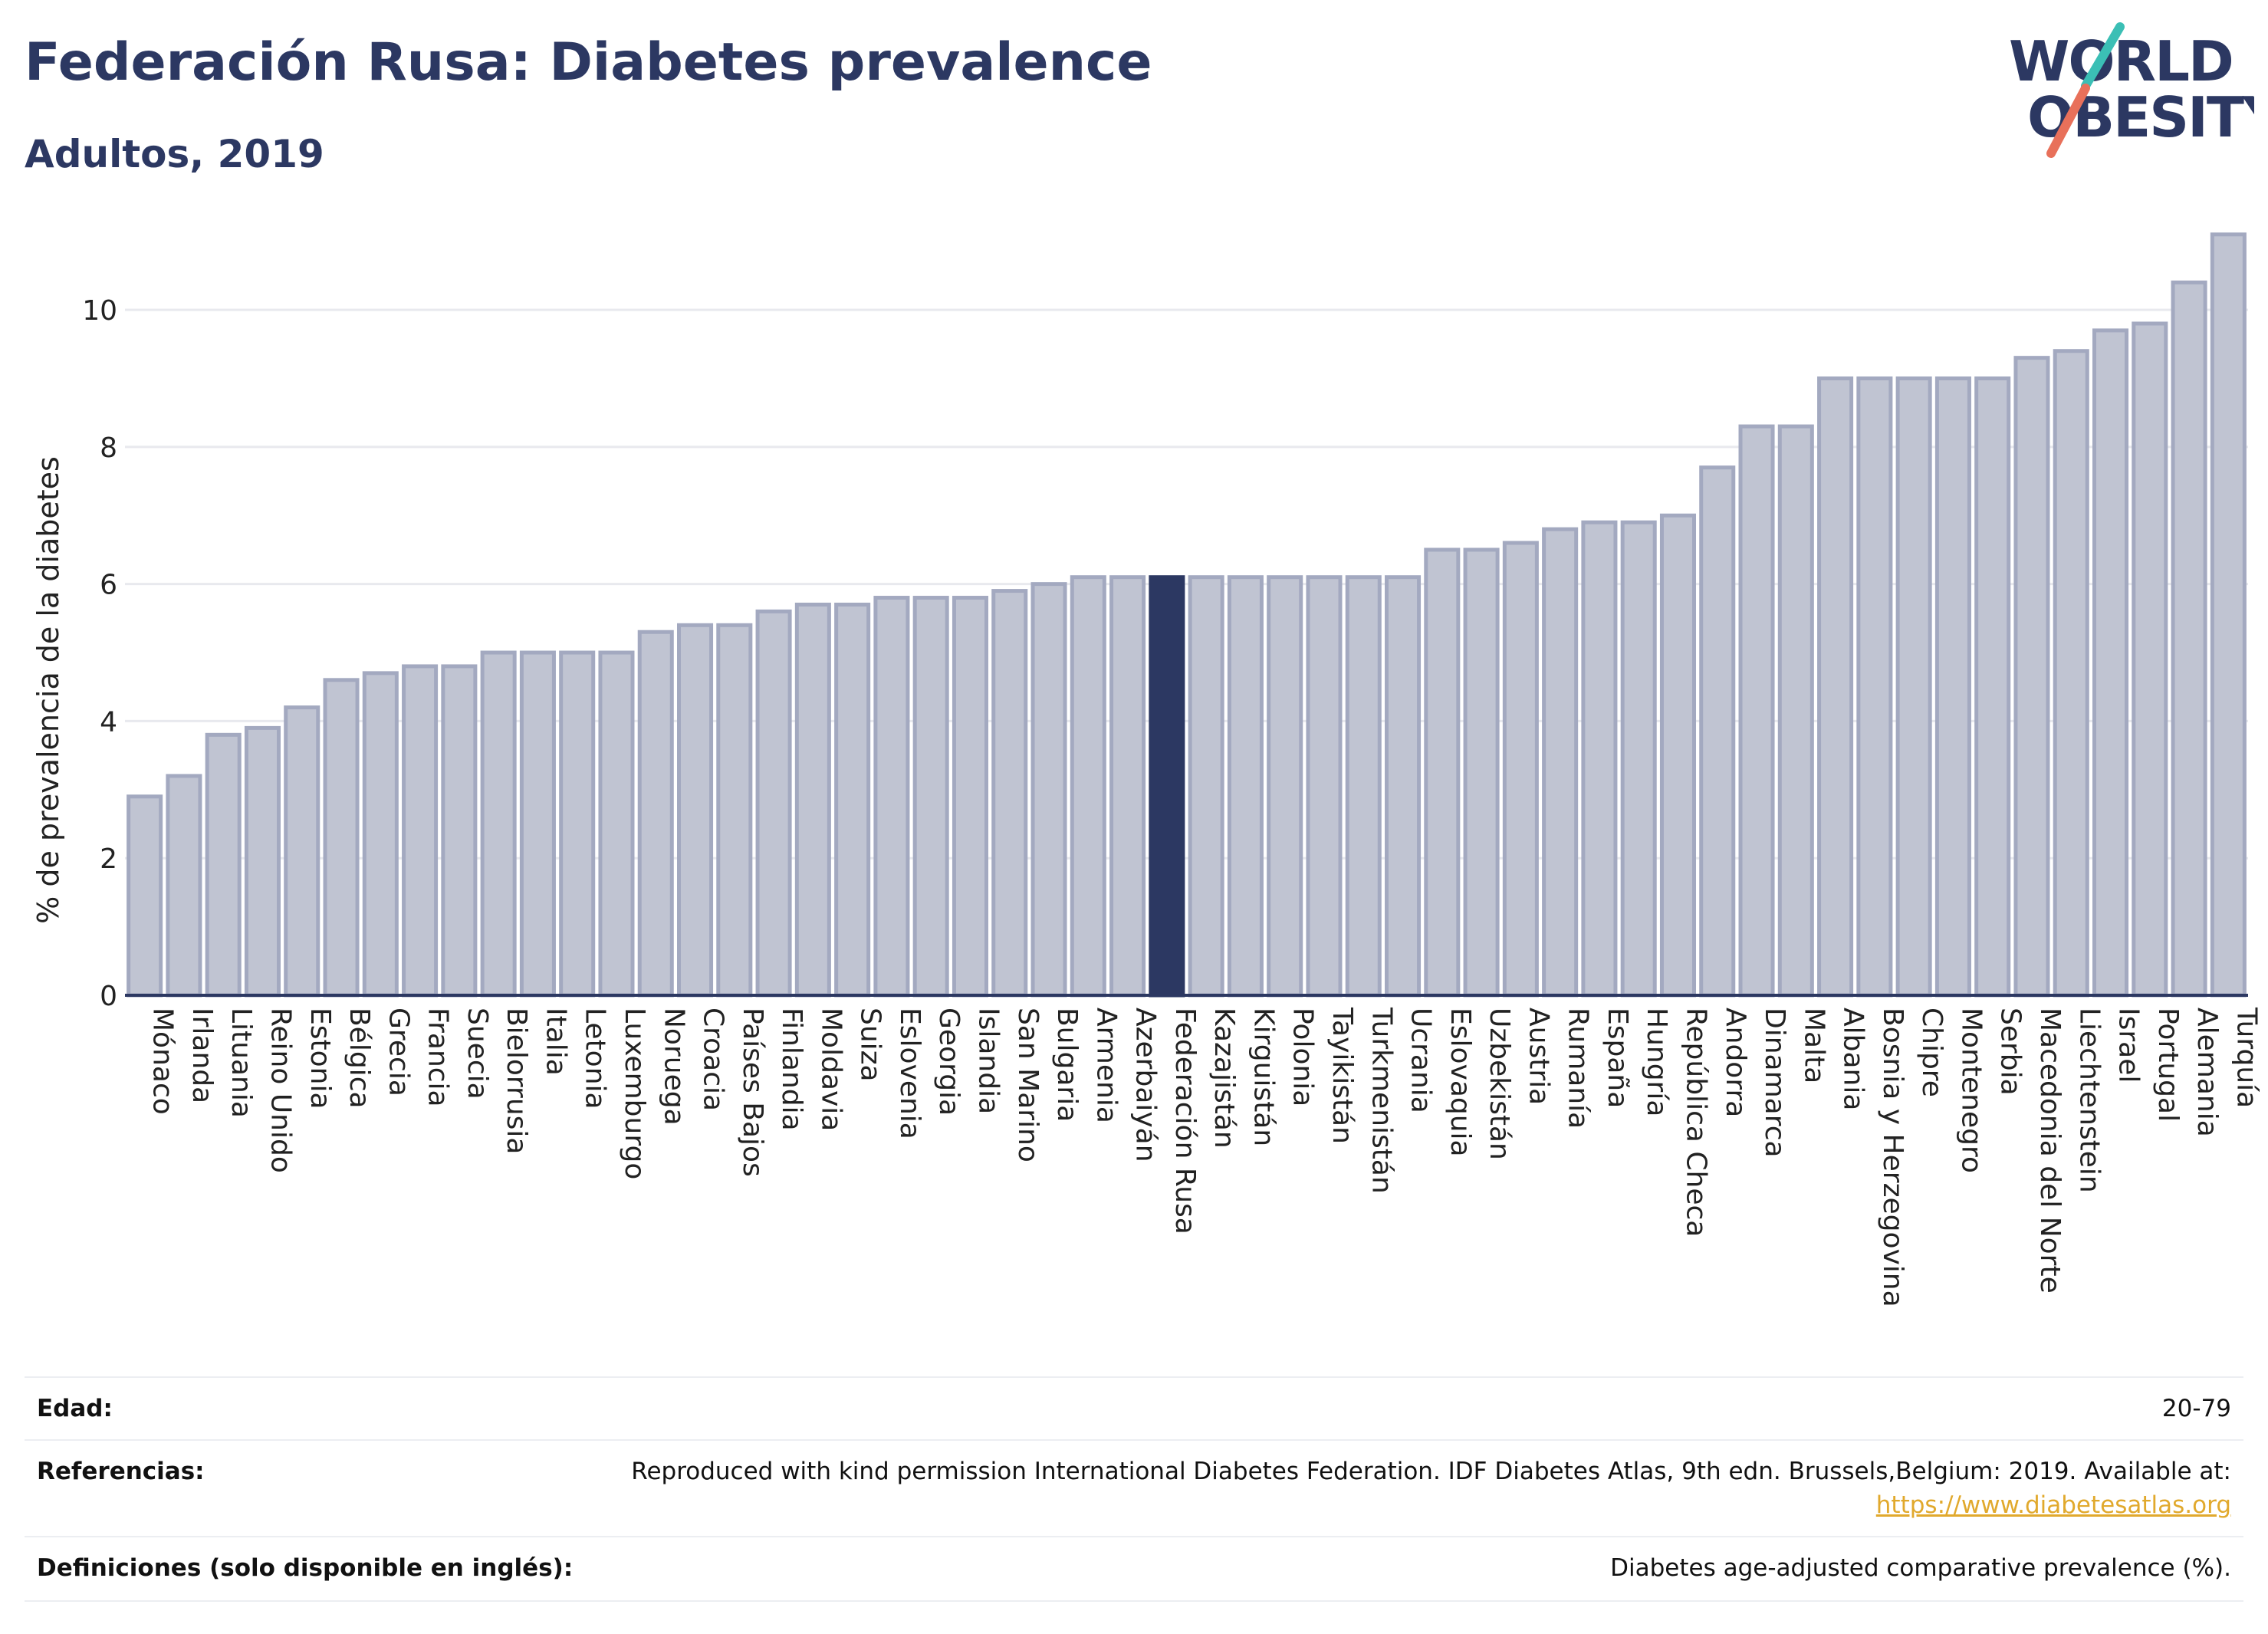 This screenshot has width=2268, height=1634. What do you see at coordinates (241, 1063) in the screenshot?
I see `x-tick-label: Lituania` at bounding box center [241, 1063].